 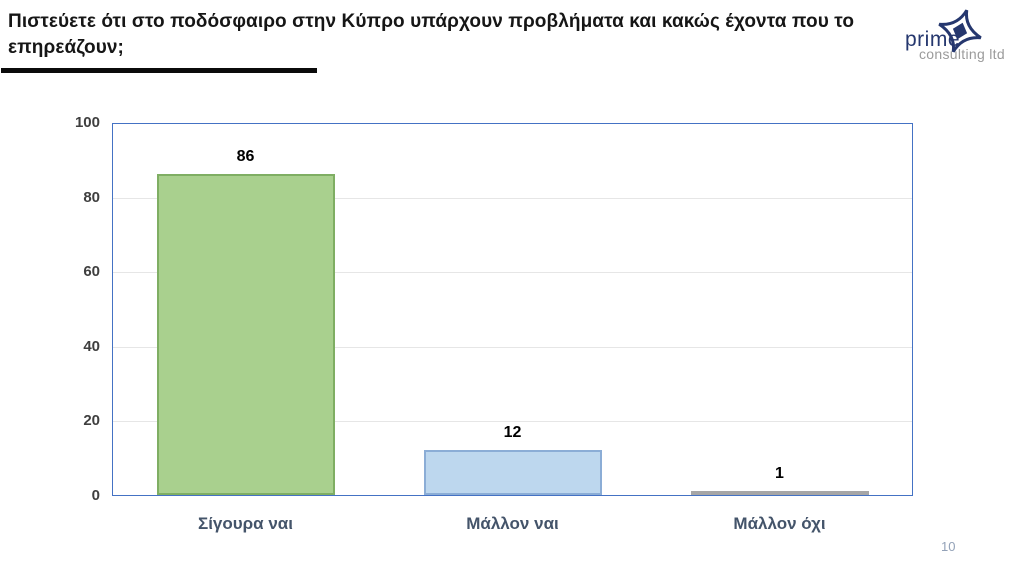 I want to click on y-tick-label: 20, so click(x=91, y=421).